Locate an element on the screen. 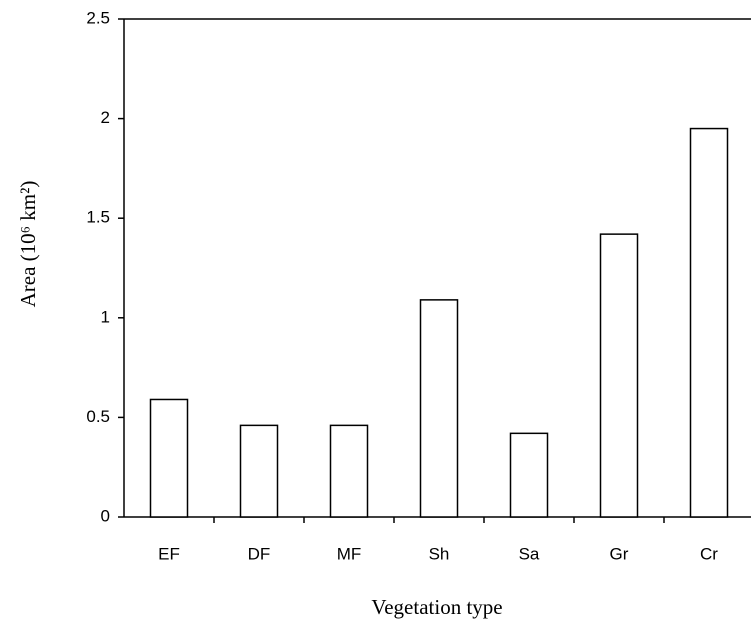 Image resolution: width=751 pixels, height=634 pixels. x-tick-label: Cr is located at coordinates (709, 553).